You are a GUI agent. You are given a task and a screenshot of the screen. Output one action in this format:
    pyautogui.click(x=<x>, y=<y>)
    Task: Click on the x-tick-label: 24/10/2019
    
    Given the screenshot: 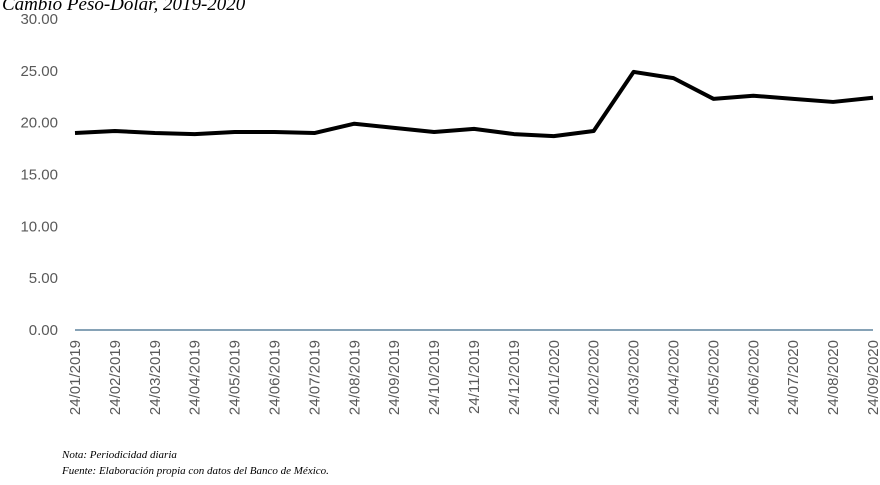 What is the action you would take?
    pyautogui.click(x=434, y=377)
    